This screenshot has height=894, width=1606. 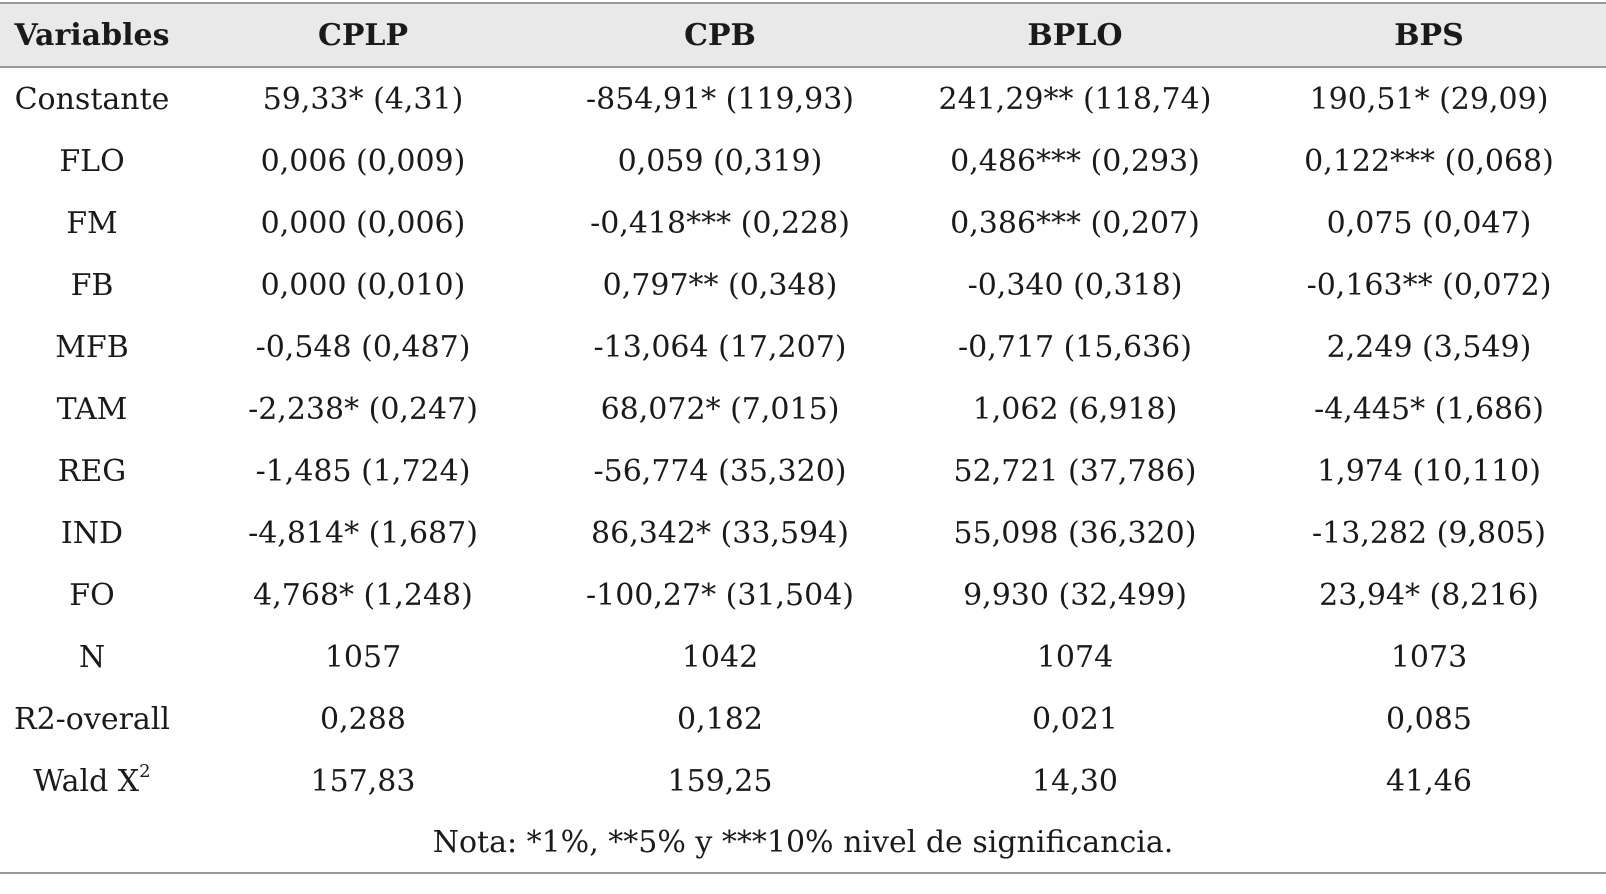 I want to click on wald-superscript: 2, so click(x=145, y=771).